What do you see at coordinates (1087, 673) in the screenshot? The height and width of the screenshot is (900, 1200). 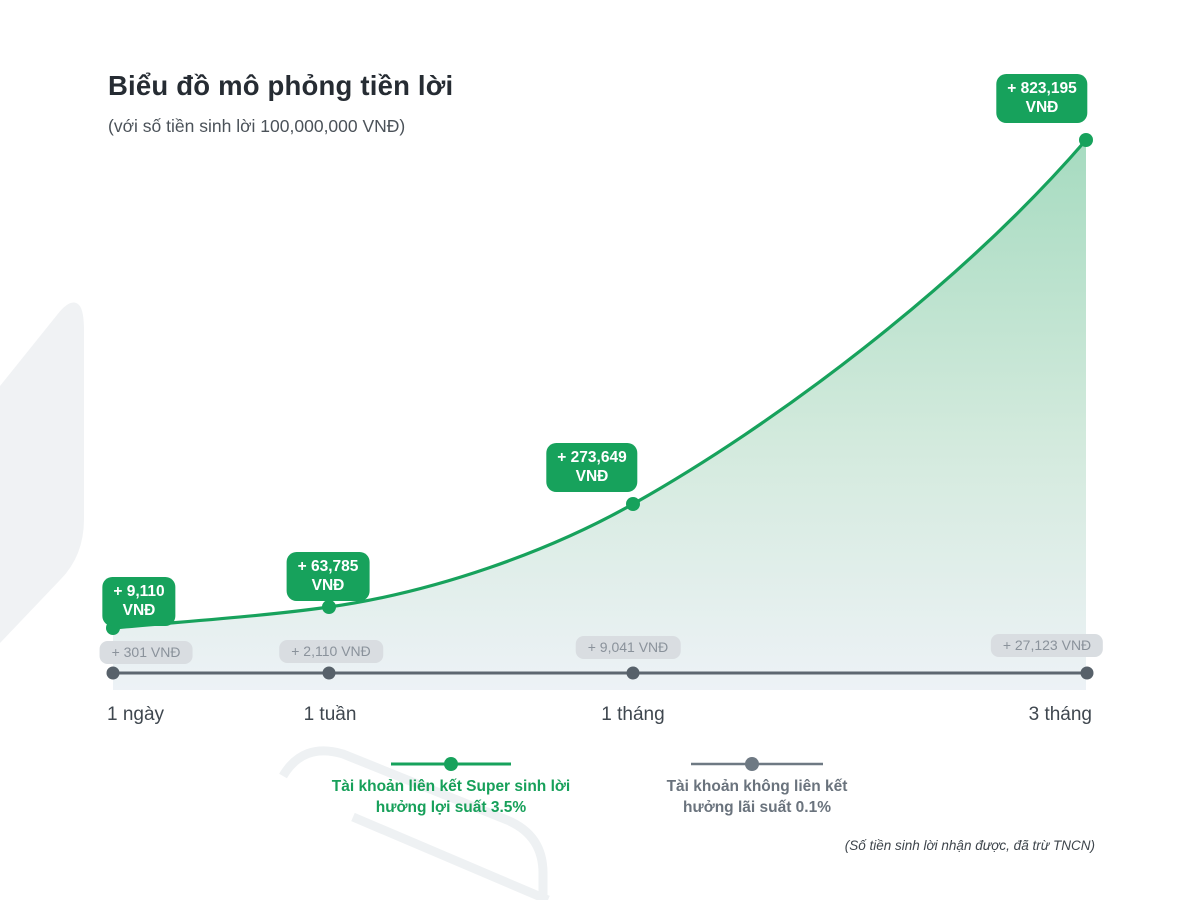 I see `unlinked-point-3-thang` at bounding box center [1087, 673].